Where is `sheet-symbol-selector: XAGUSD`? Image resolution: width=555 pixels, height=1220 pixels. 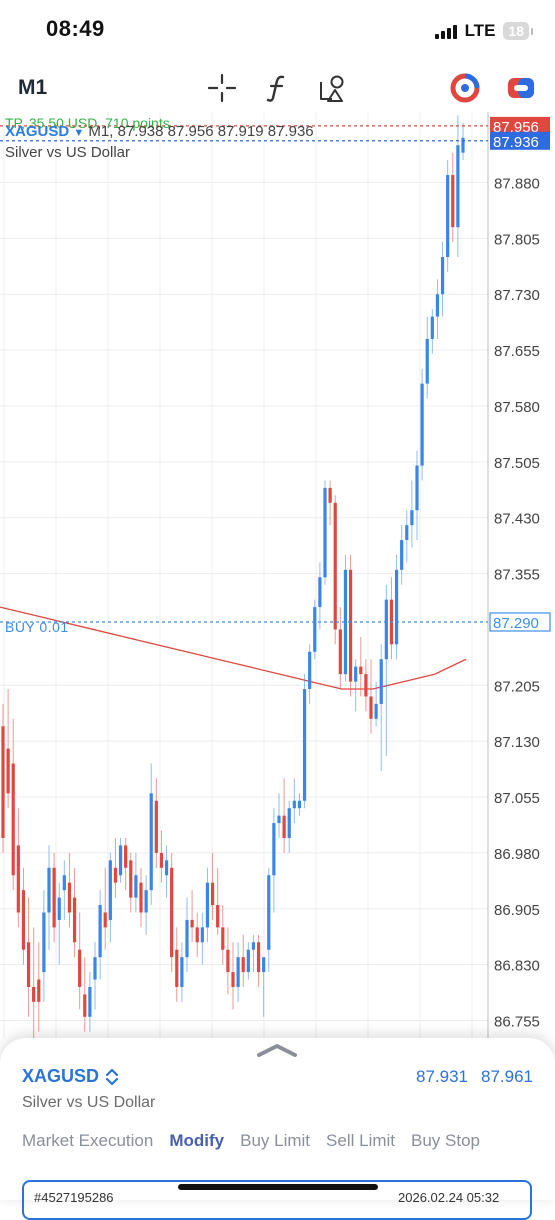
sheet-symbol-selector: XAGUSD is located at coordinates (70, 1076).